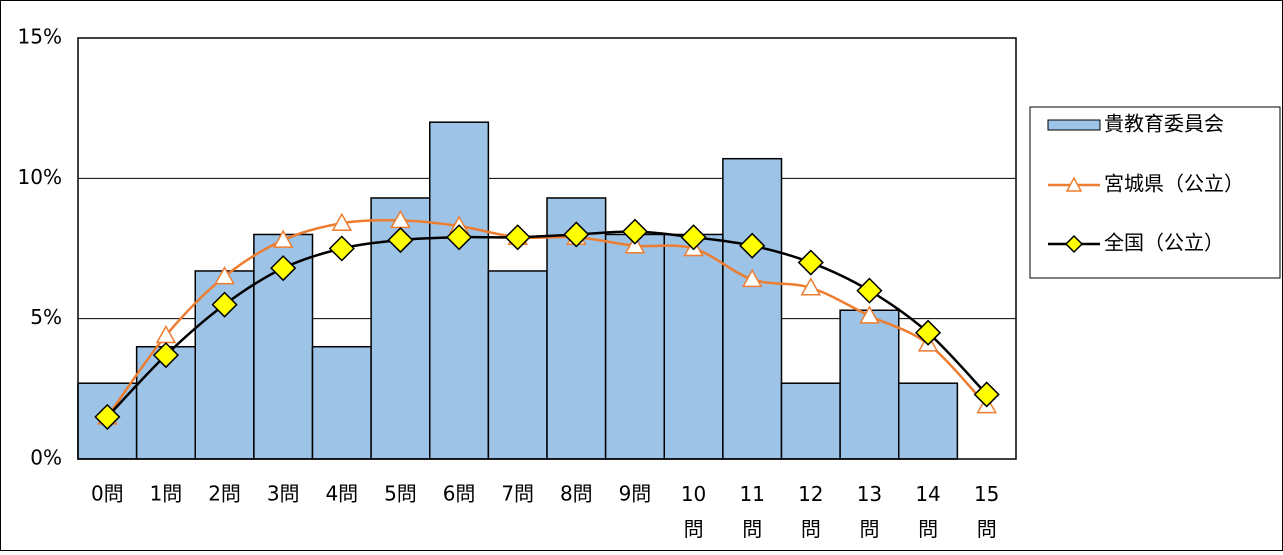 This screenshot has width=1283, height=555. I want to click on x-tick-label: 3問, so click(283, 494).